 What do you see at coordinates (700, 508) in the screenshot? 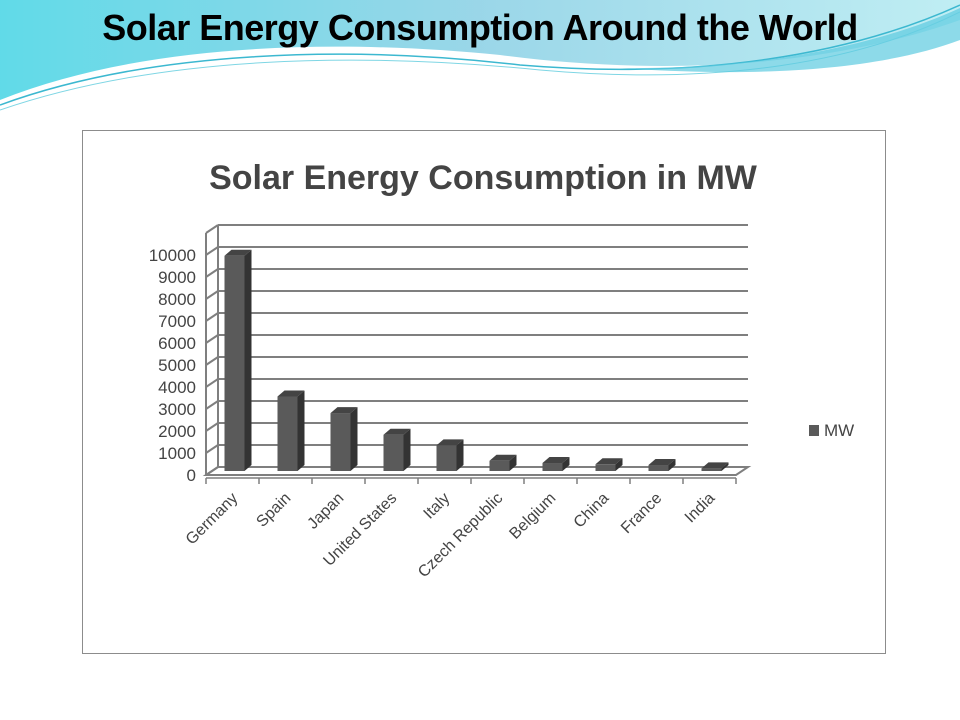
I see `x-tick-label: India` at bounding box center [700, 508].